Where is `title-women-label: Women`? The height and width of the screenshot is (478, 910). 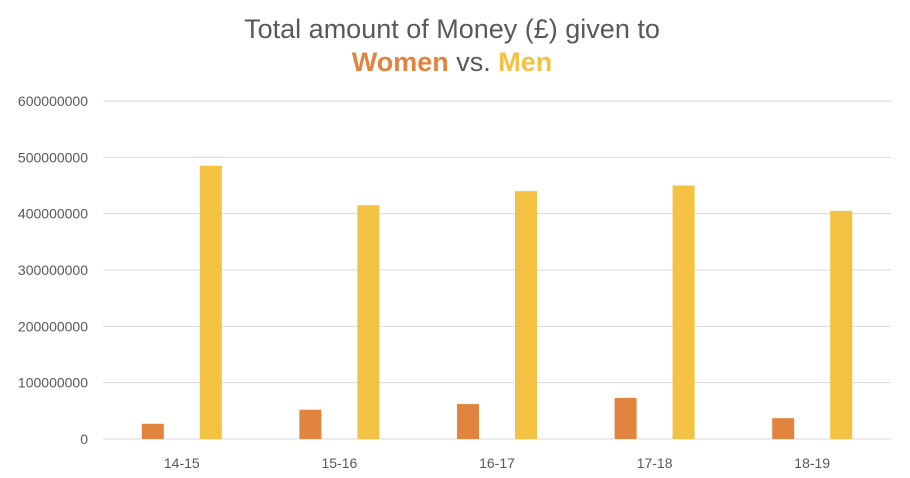
title-women-label: Women is located at coordinates (400, 62).